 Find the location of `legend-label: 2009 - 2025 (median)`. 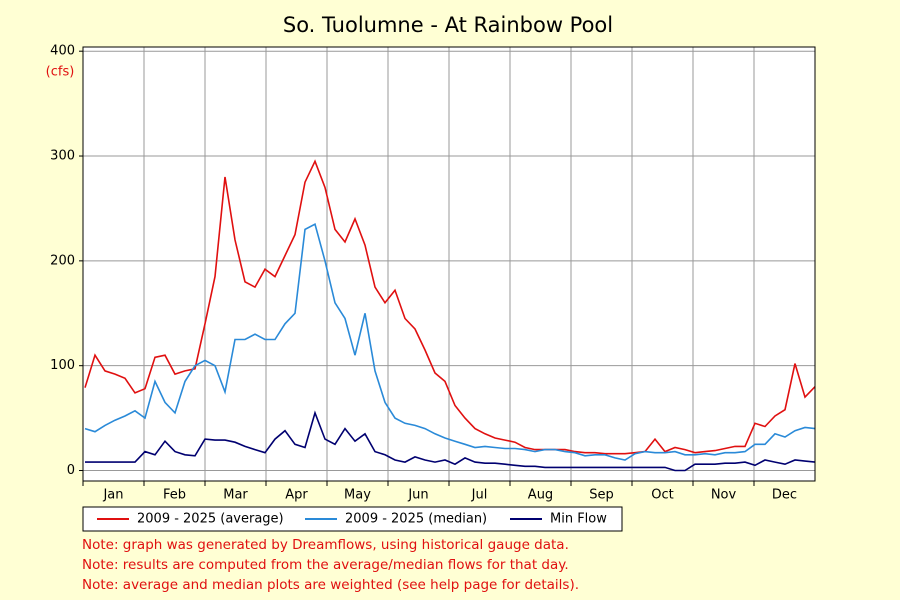

legend-label: 2009 - 2025 (median) is located at coordinates (416, 519).